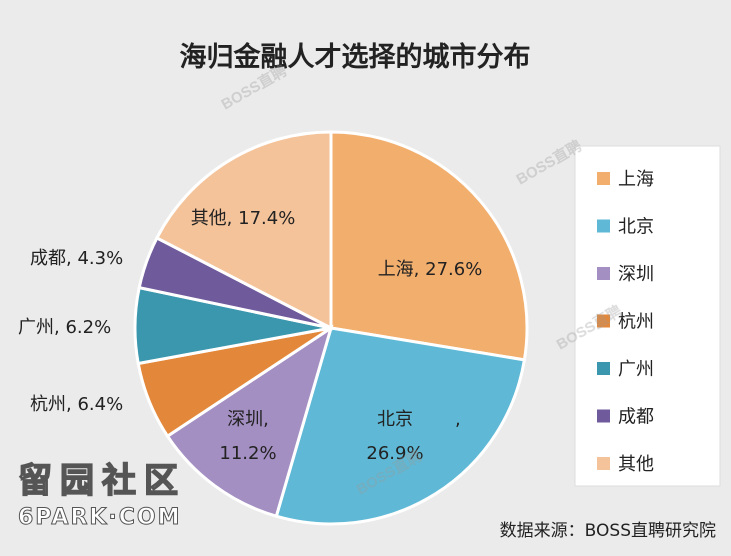 The image size is (731, 556). I want to click on legend-label-shanghai: 上海, so click(636, 179).